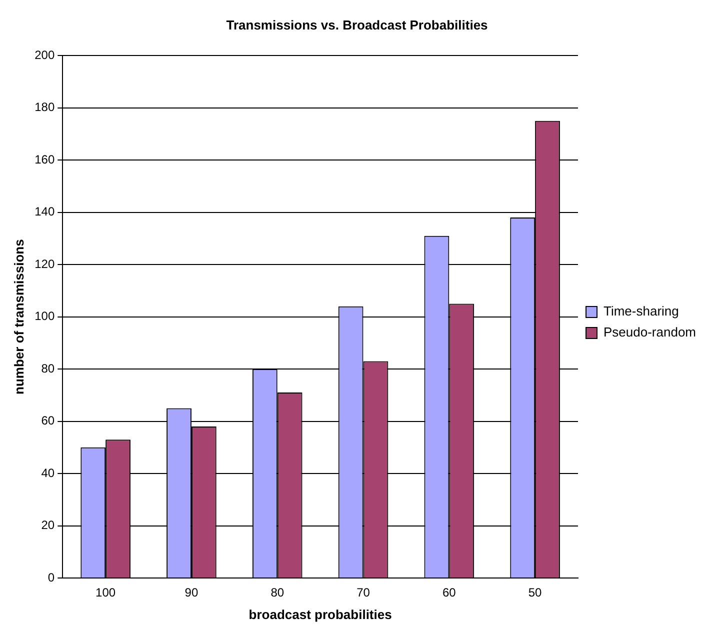  I want to click on x-tick-label: 60, so click(449, 593).